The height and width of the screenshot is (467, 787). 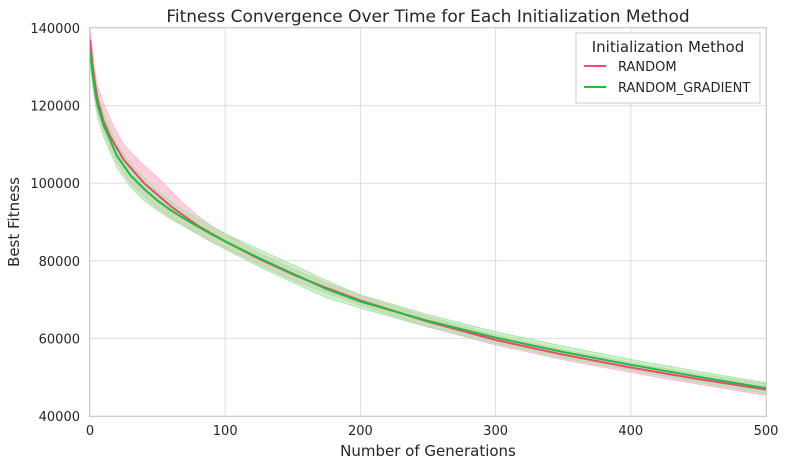 I want to click on y-tick-label: 80000, so click(x=59, y=262).